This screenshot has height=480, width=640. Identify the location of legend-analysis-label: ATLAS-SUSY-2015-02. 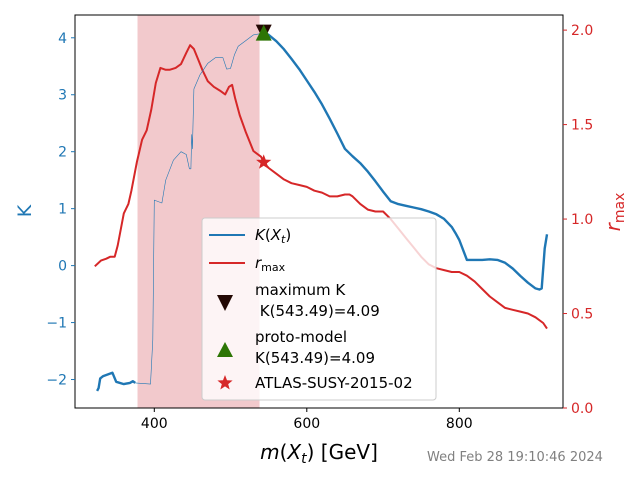
(334, 383).